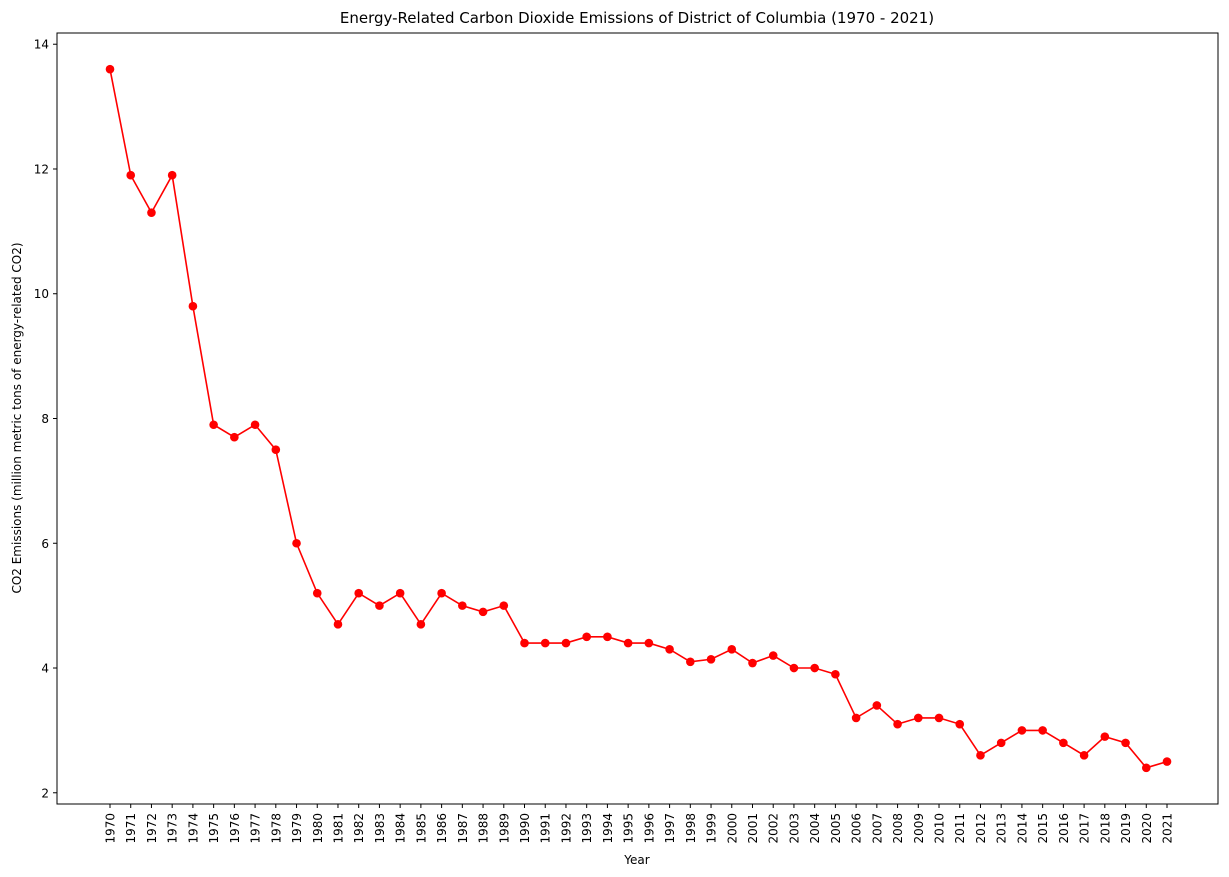 This screenshot has width=1229, height=877. Describe the element at coordinates (41, 45) in the screenshot. I see `y-tick-label: 14` at that location.